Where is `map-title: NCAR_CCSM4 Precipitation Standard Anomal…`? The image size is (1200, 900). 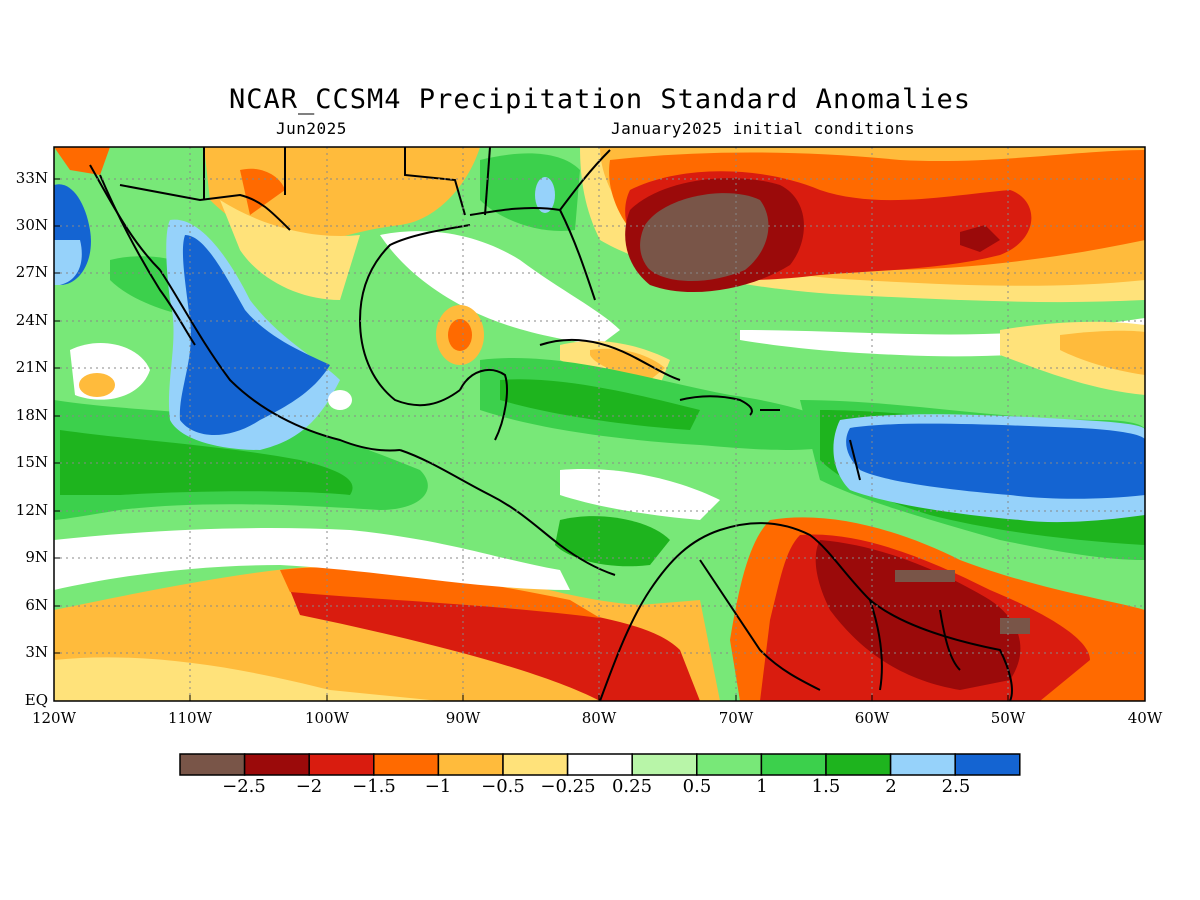
map-title: NCAR_CCSM4 Precipitation Standard Anomal… is located at coordinates (600, 99).